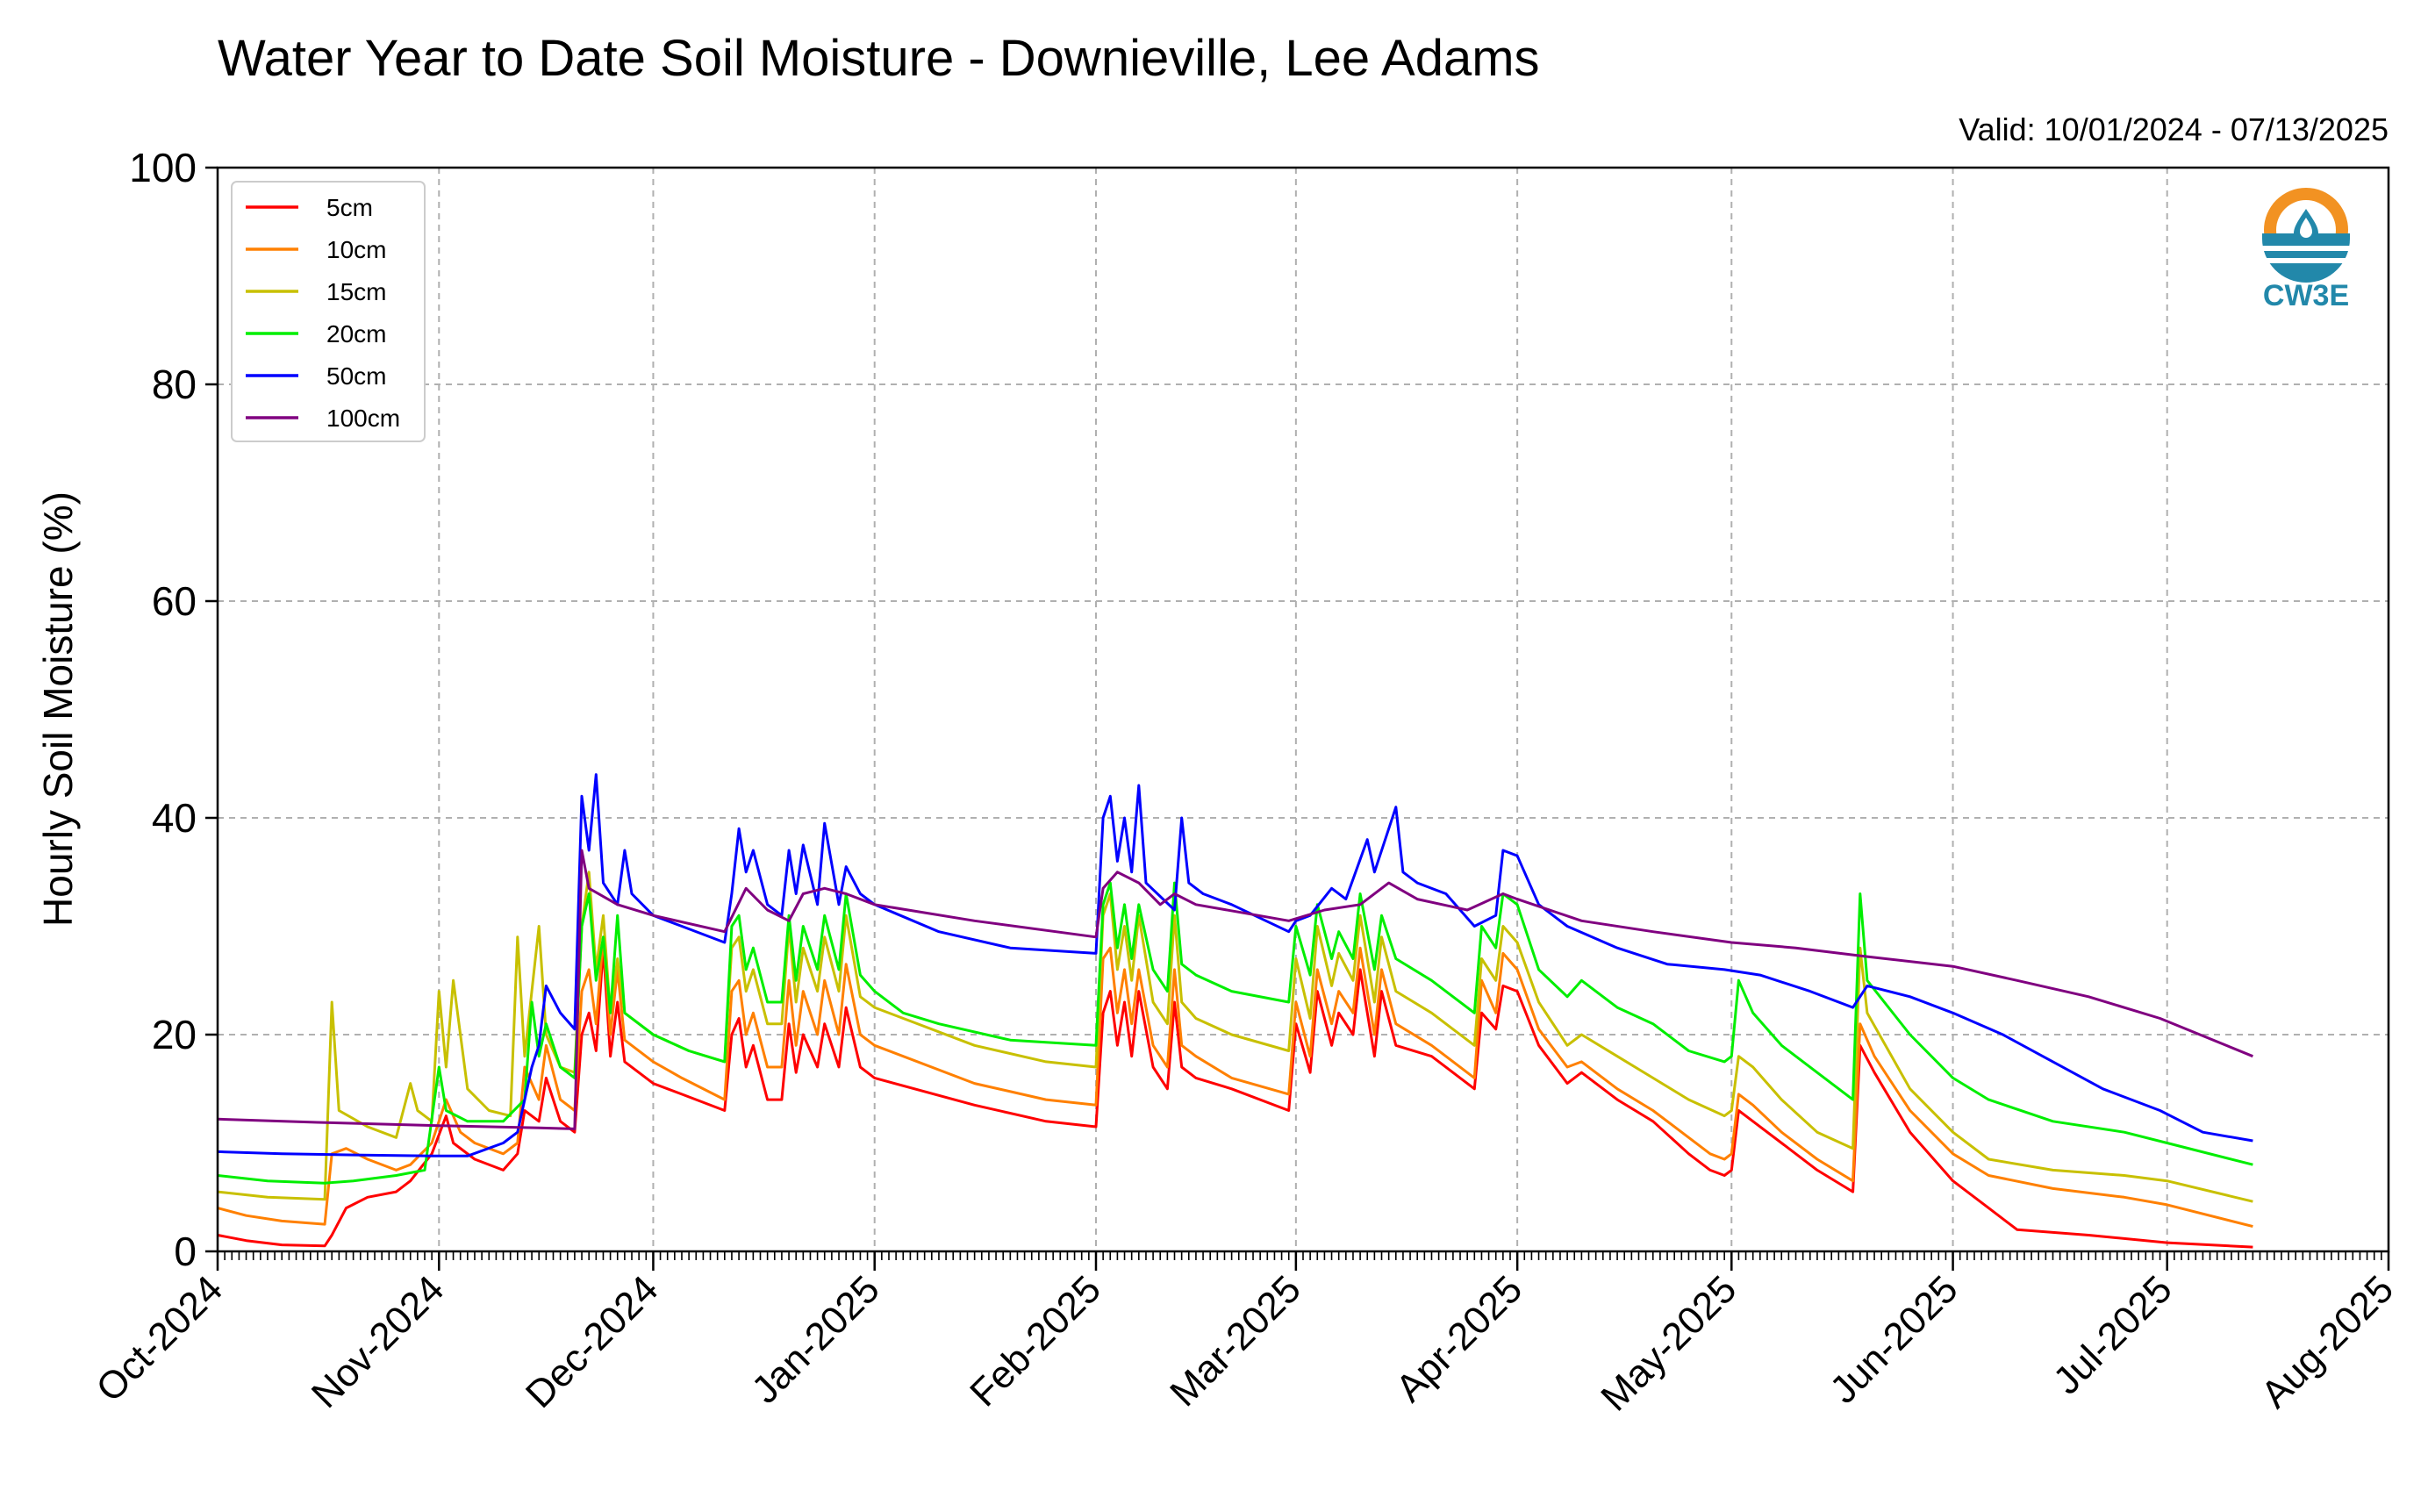 Image resolution: width=2428 pixels, height=1512 pixels. What do you see at coordinates (356, 334) in the screenshot?
I see `legend-label-20cm: 20cm` at bounding box center [356, 334].